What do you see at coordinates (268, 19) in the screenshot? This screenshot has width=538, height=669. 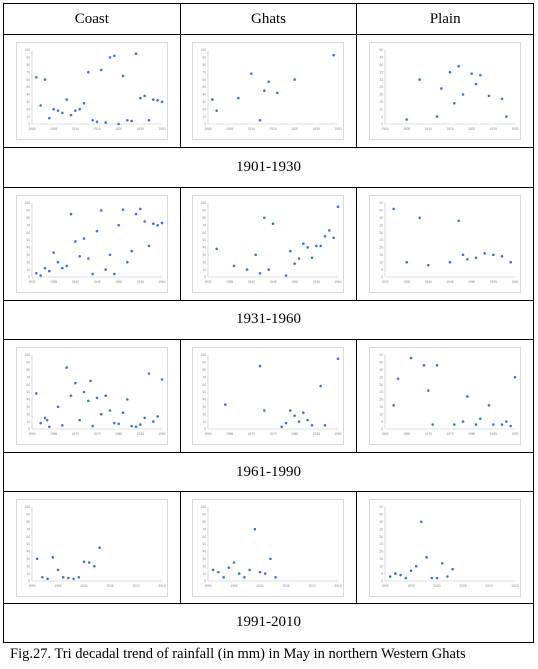 I see `header-row: Coast Ghats Plain` at bounding box center [268, 19].